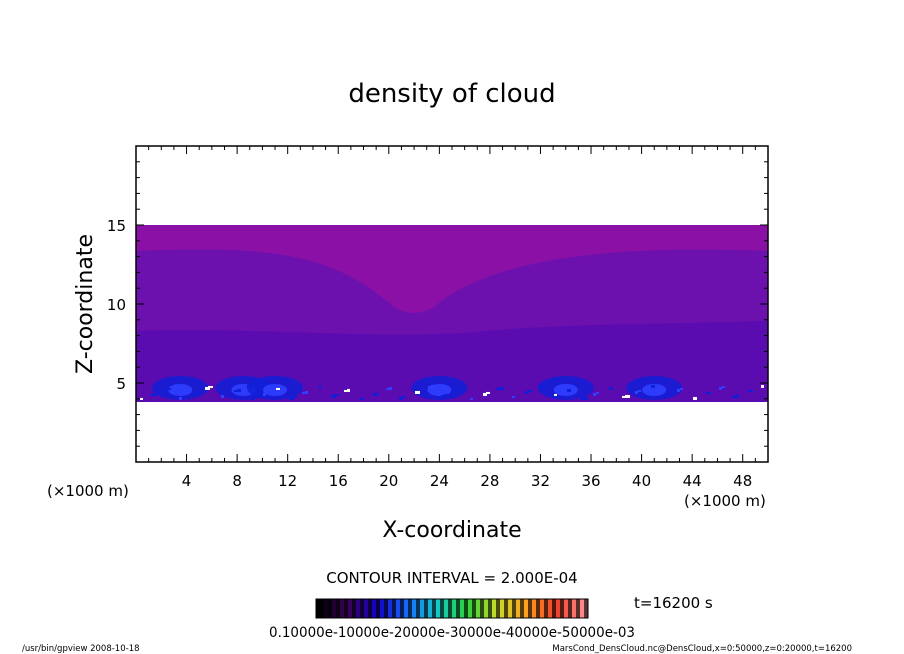 The height and width of the screenshot is (654, 904). What do you see at coordinates (85, 304) in the screenshot?
I see `y-axis-label: Z-coordinate` at bounding box center [85, 304].